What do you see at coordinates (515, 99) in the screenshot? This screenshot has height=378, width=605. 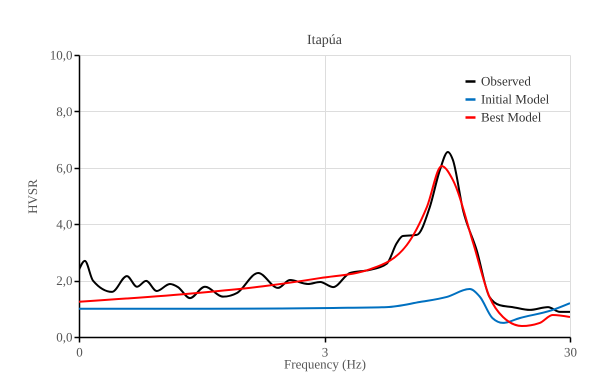 I see `legend-label: Initial Model` at bounding box center [515, 99].